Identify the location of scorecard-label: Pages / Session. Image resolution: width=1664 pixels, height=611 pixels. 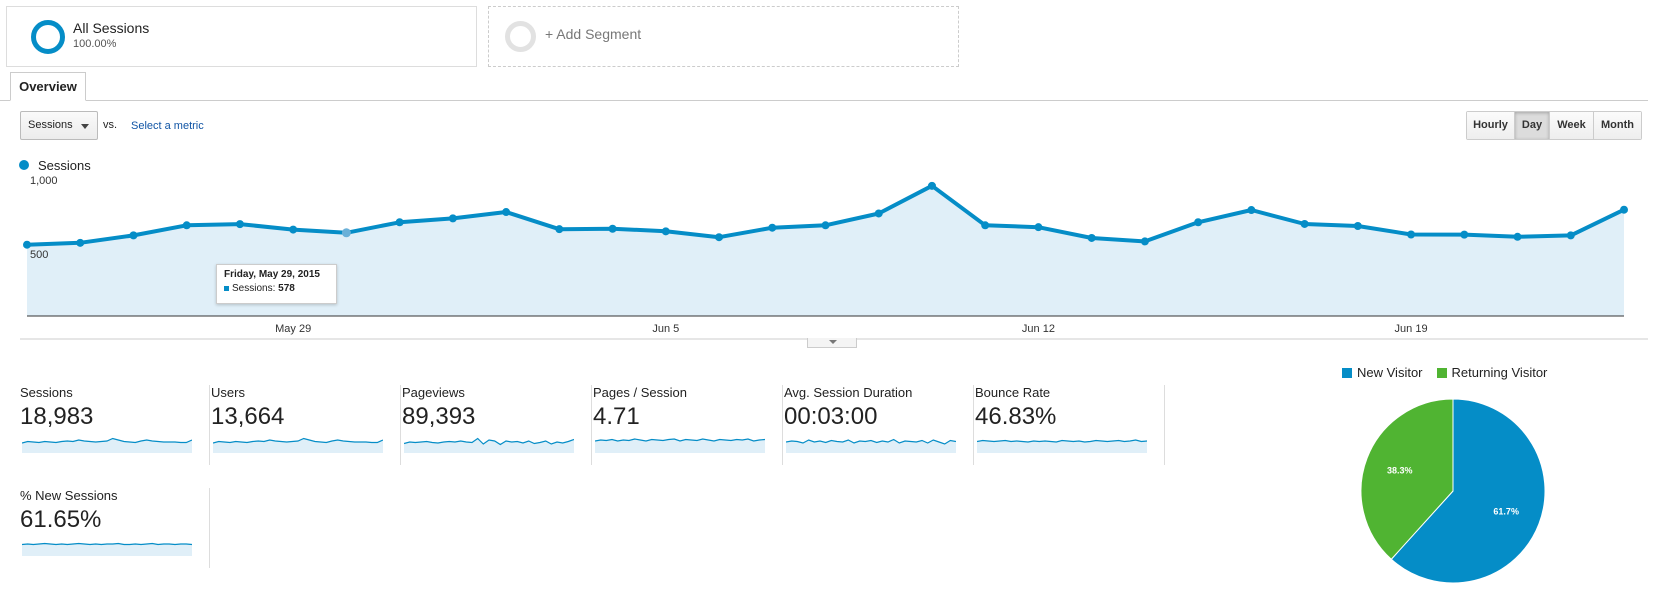
(640, 392).